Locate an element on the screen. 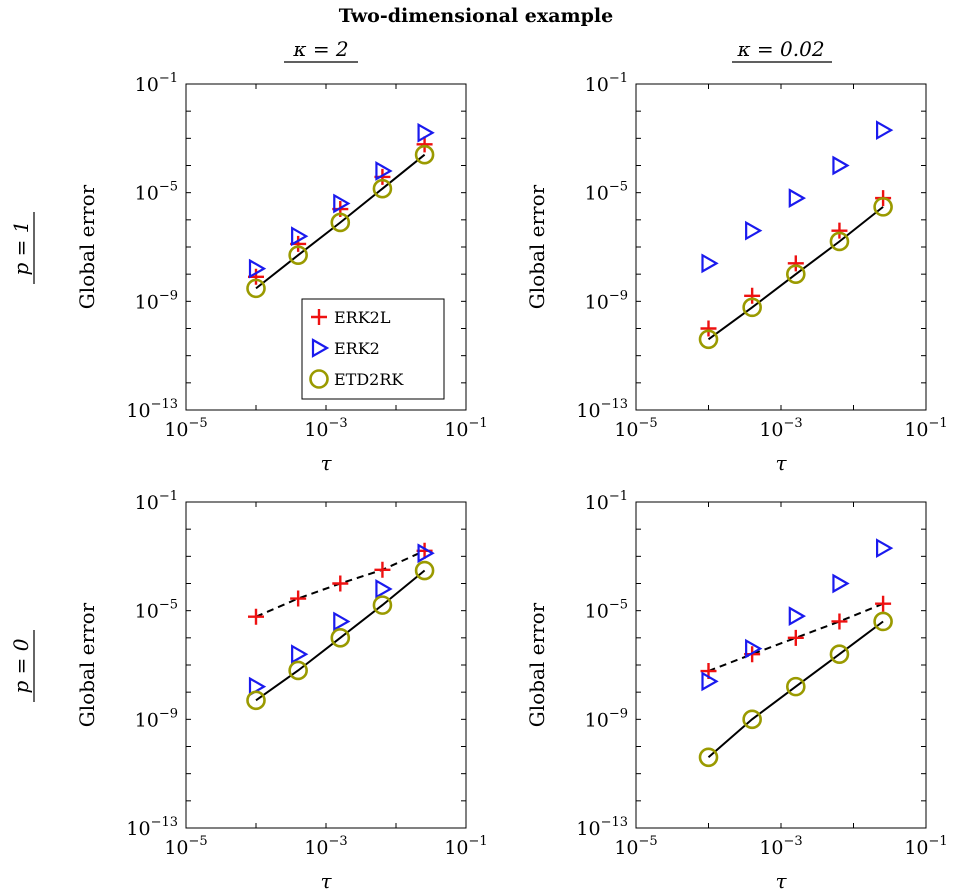  legend-label-etd2rk: ETD2RK is located at coordinates (369, 379).